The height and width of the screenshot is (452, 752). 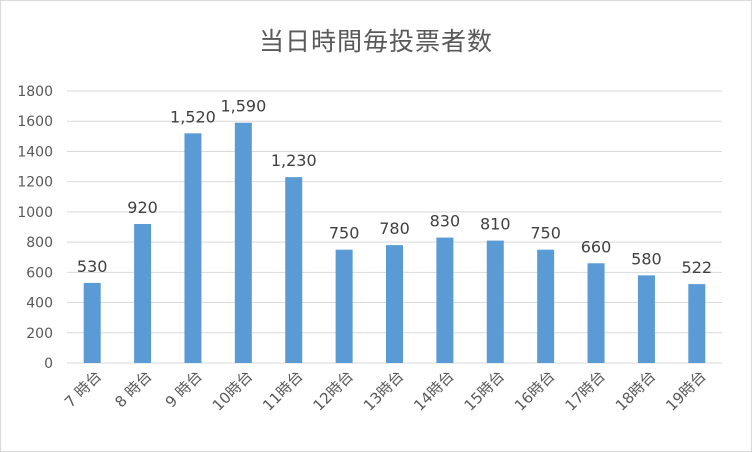 I want to click on y-tick-label: 400, so click(x=39, y=304).